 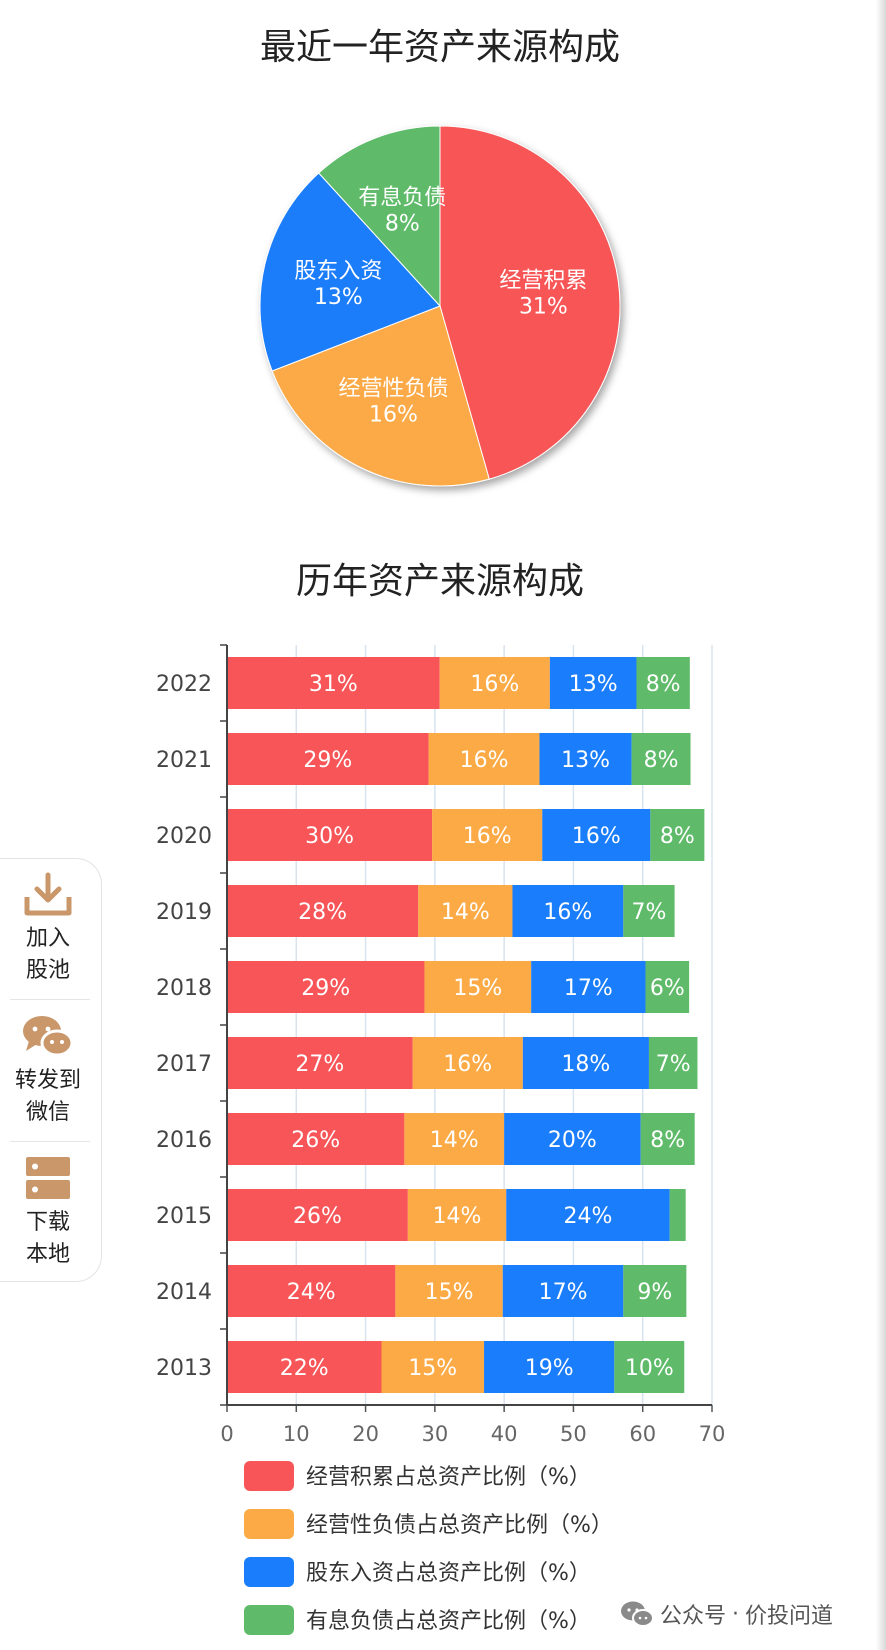 What do you see at coordinates (184, 1292) in the screenshot?
I see `y-category-label: 2014` at bounding box center [184, 1292].